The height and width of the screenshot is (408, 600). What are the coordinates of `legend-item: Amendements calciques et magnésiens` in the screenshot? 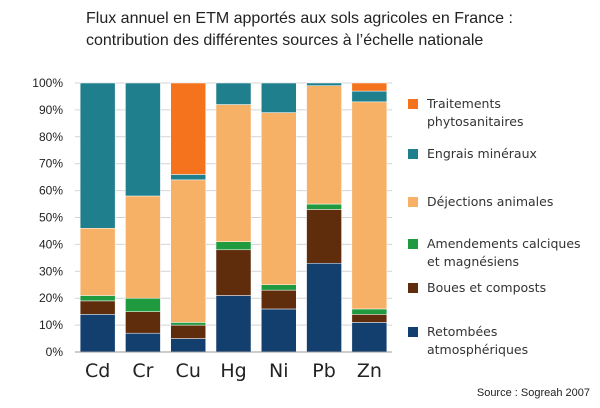 It's located at (502, 253).